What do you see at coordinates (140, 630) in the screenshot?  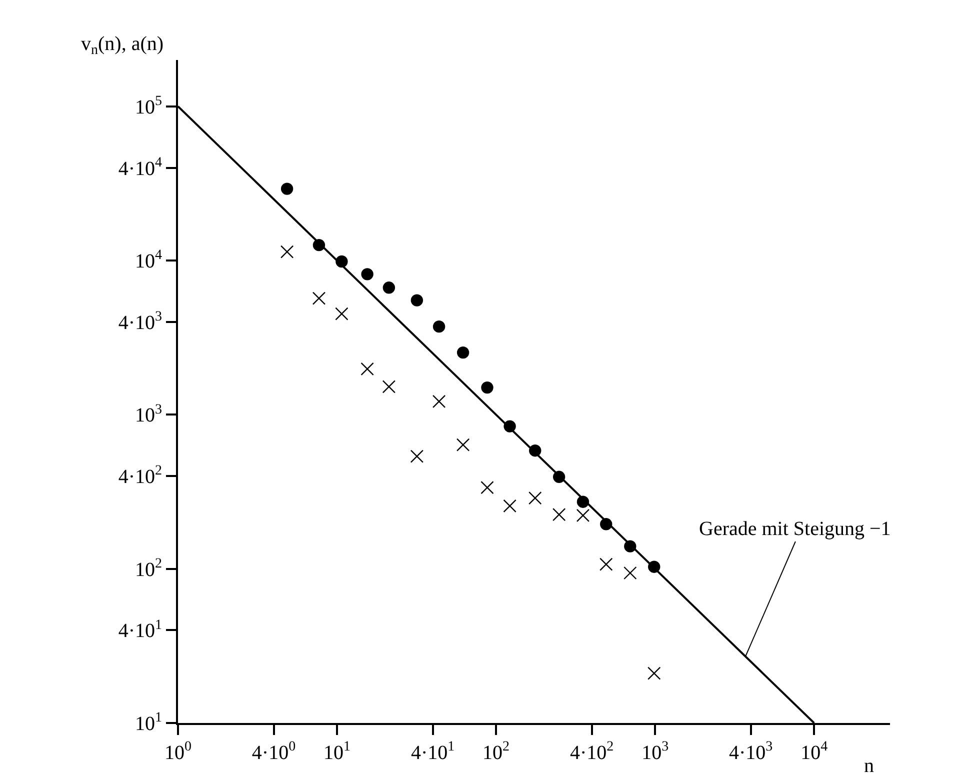 I see `y-tick-label: 4·10$^{1}$` at bounding box center [140, 630].